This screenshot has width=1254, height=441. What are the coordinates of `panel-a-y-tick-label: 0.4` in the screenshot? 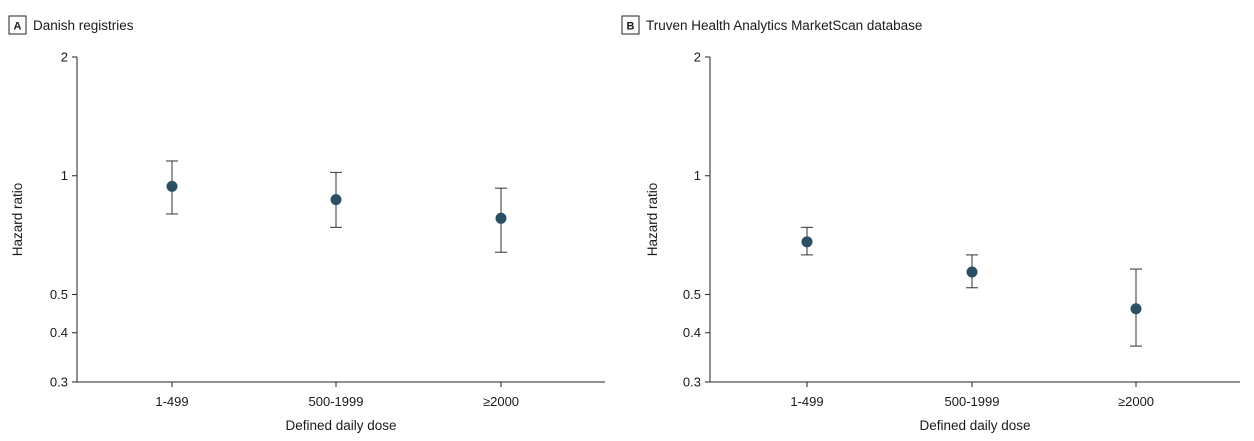 It's located at (59, 332).